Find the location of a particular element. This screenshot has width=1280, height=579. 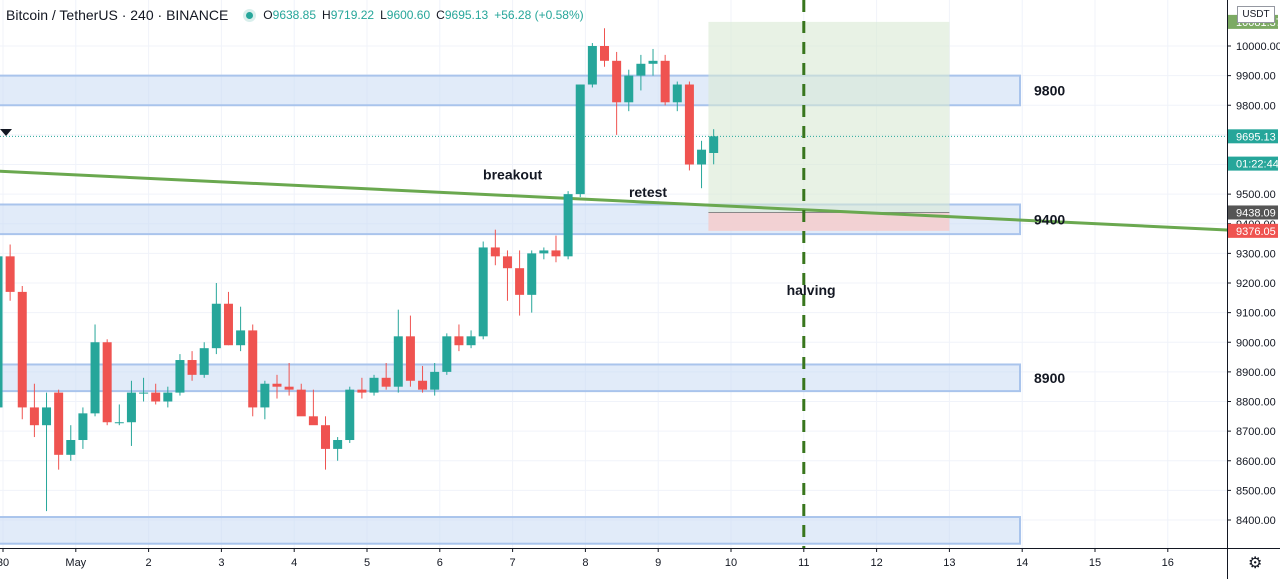

time-tick-label: 6 is located at coordinates (440, 563).